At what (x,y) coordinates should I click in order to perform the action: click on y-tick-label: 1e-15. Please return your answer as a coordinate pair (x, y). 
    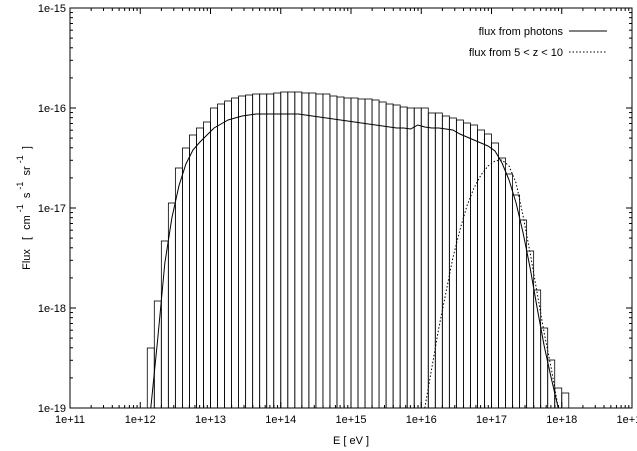
    Looking at the image, I should click on (52, 9).